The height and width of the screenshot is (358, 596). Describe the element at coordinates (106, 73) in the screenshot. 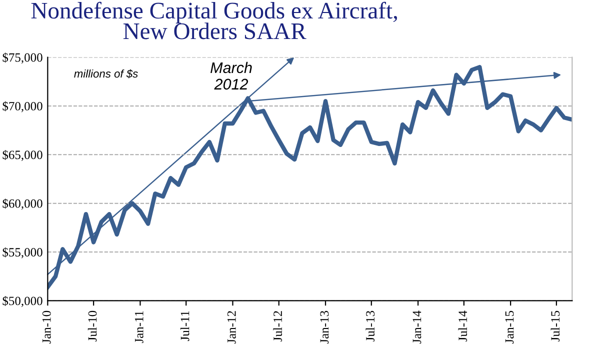

I see `annotation: millions of $s` at that location.